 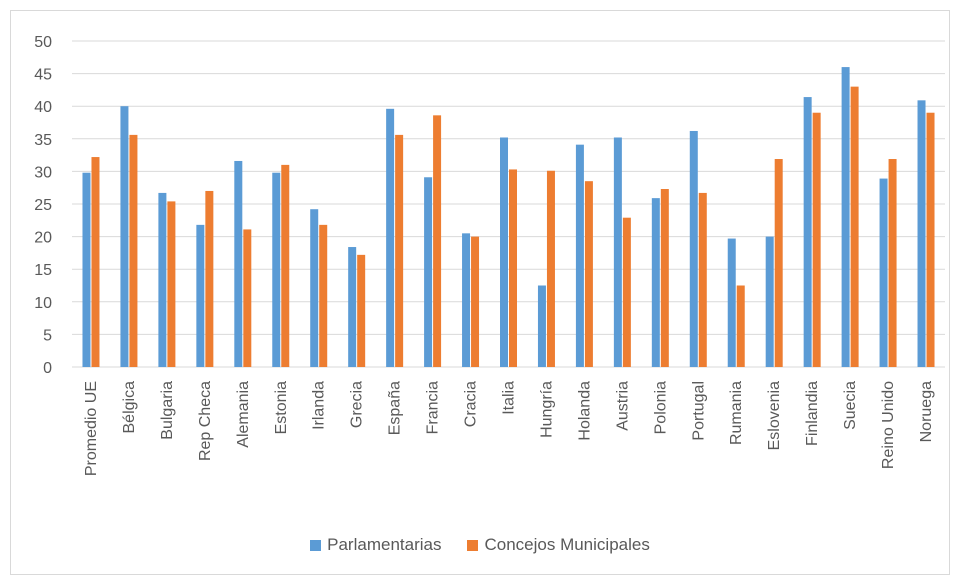 I want to click on y-tick-label: 0, so click(x=47, y=368).